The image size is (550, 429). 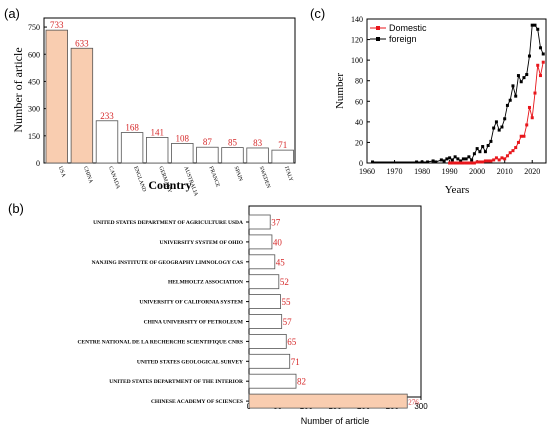 I want to click on chart-b-x-axis-label: Number of article, so click(x=335, y=421).